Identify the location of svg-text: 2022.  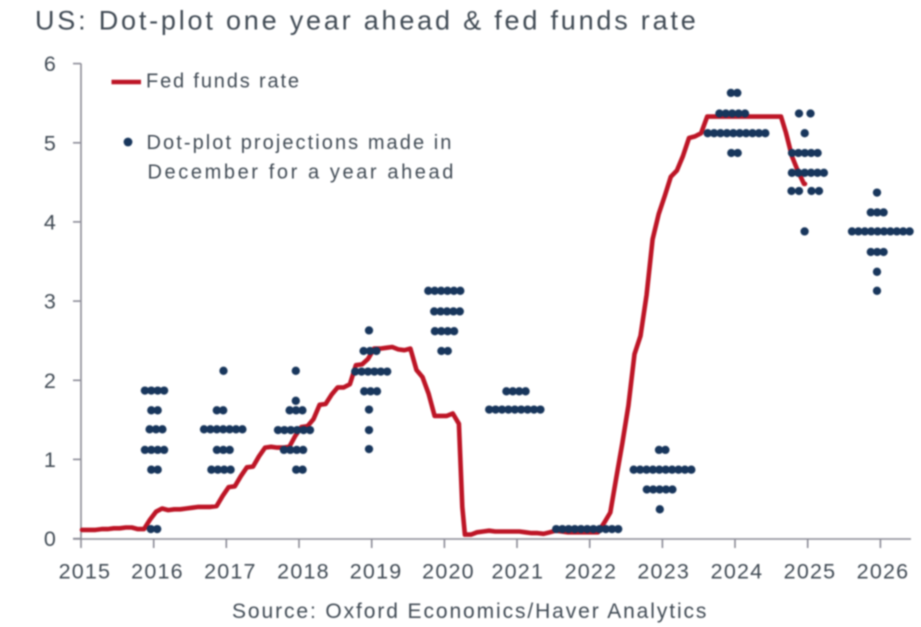
(591, 572).